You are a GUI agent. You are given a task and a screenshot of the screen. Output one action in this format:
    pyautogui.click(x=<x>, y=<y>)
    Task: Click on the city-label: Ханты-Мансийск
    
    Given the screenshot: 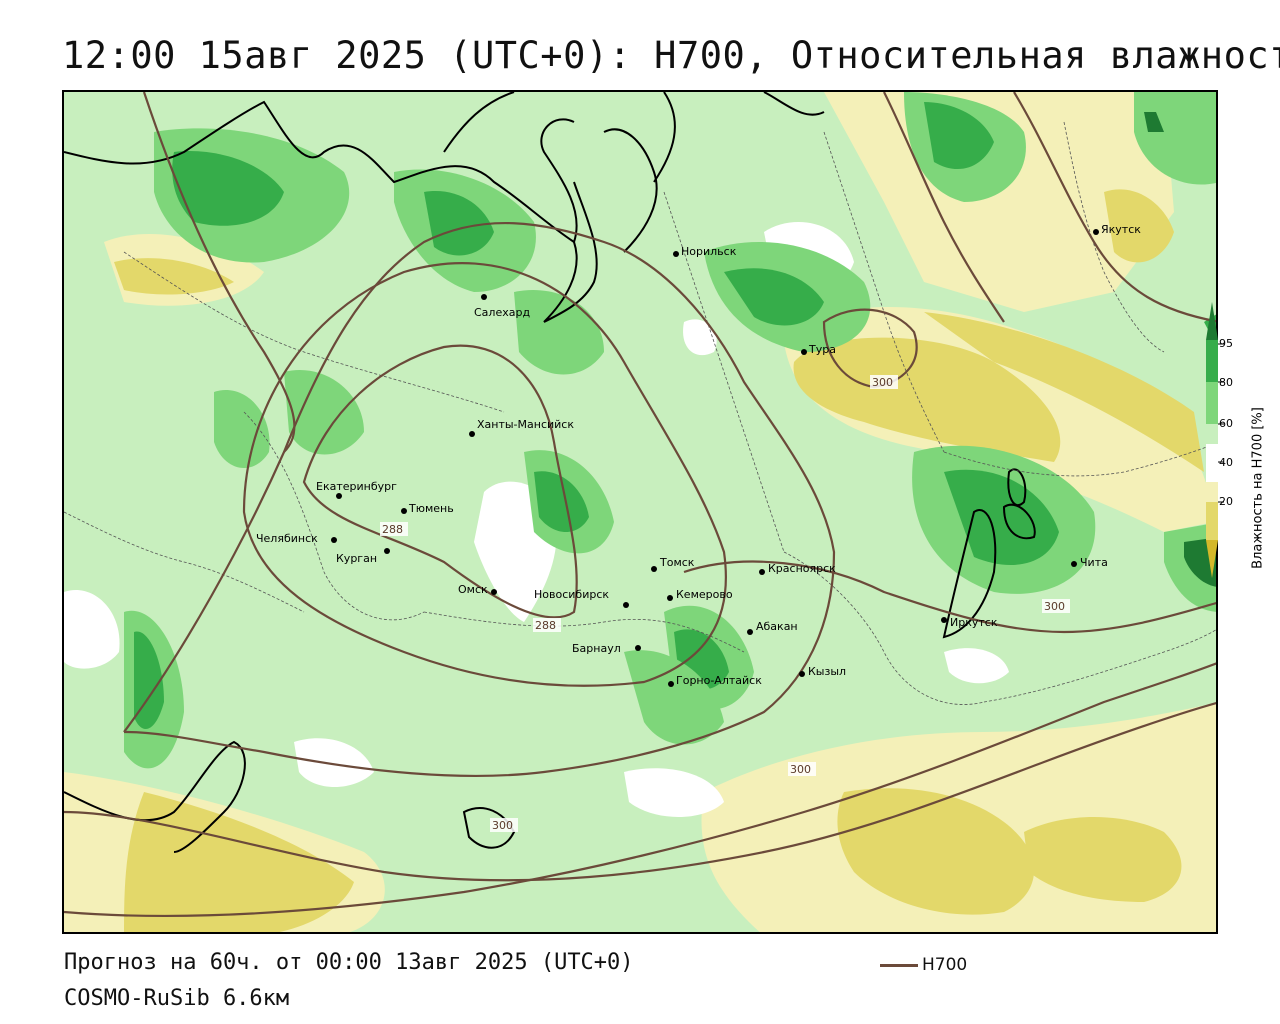 What is the action you would take?
    pyautogui.click(x=525, y=424)
    